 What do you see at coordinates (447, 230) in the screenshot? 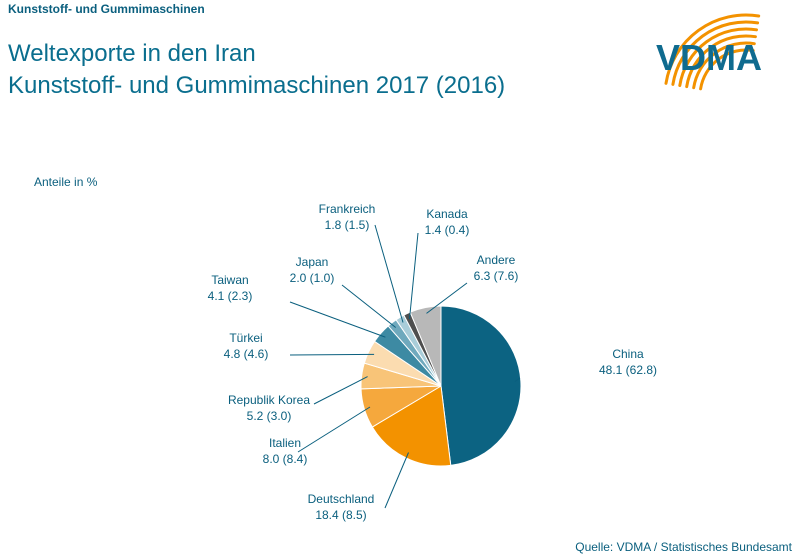
I see `slice-value-kanada: 1.4 (0.4)` at bounding box center [447, 230].